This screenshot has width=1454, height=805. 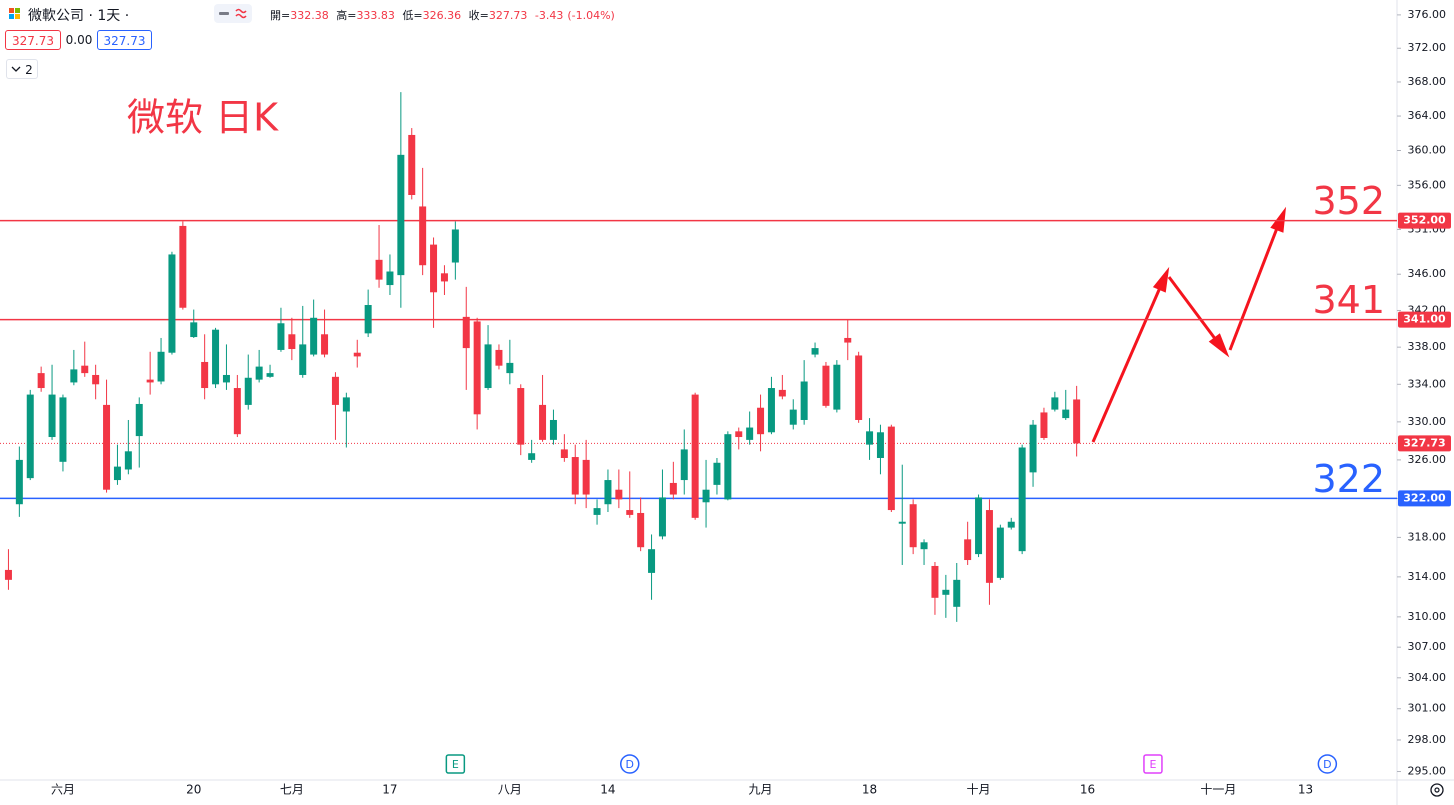 I want to click on y-tick-label: 326.00, so click(x=1427, y=459).